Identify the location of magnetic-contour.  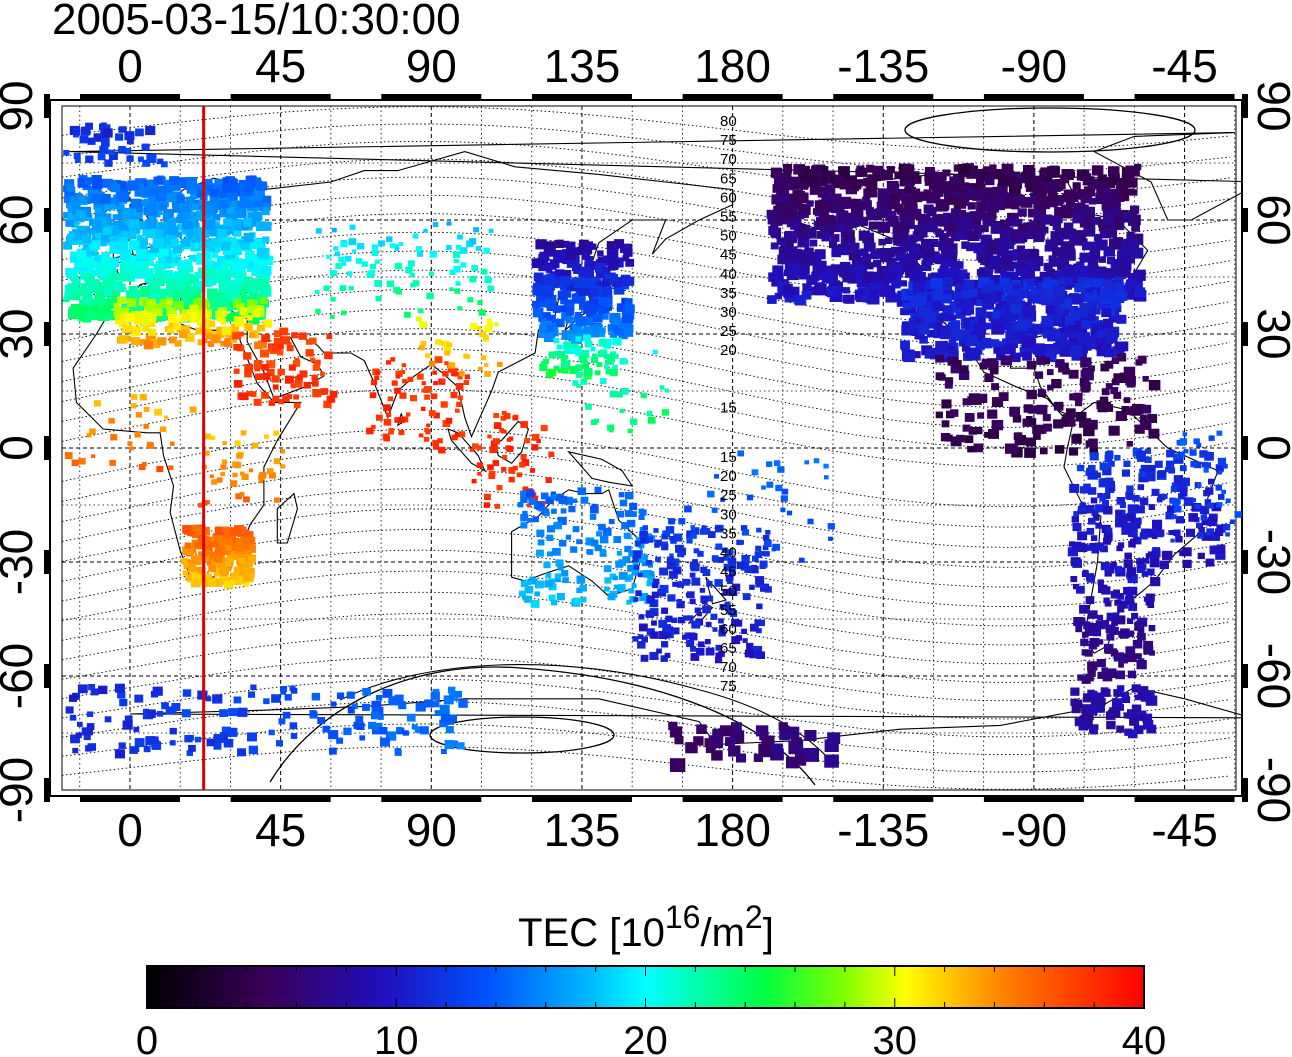
(646, 488).